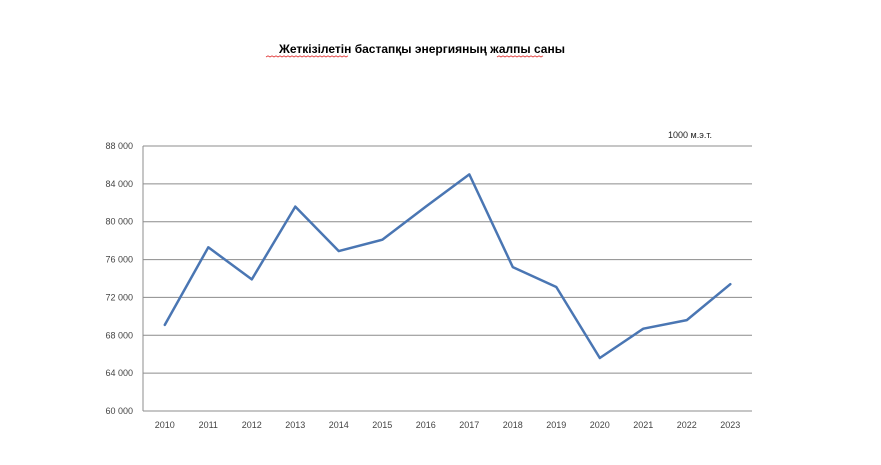 The image size is (881, 465). What do you see at coordinates (513, 425) in the screenshot?
I see `x-tick-label: 2018` at bounding box center [513, 425].